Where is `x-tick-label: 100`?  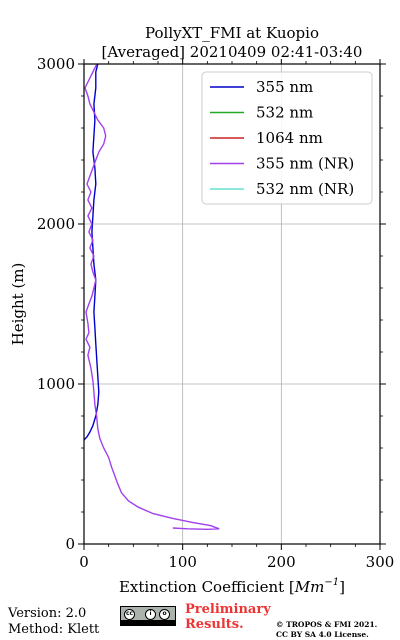
x-tick-label: 100 is located at coordinates (182, 562).